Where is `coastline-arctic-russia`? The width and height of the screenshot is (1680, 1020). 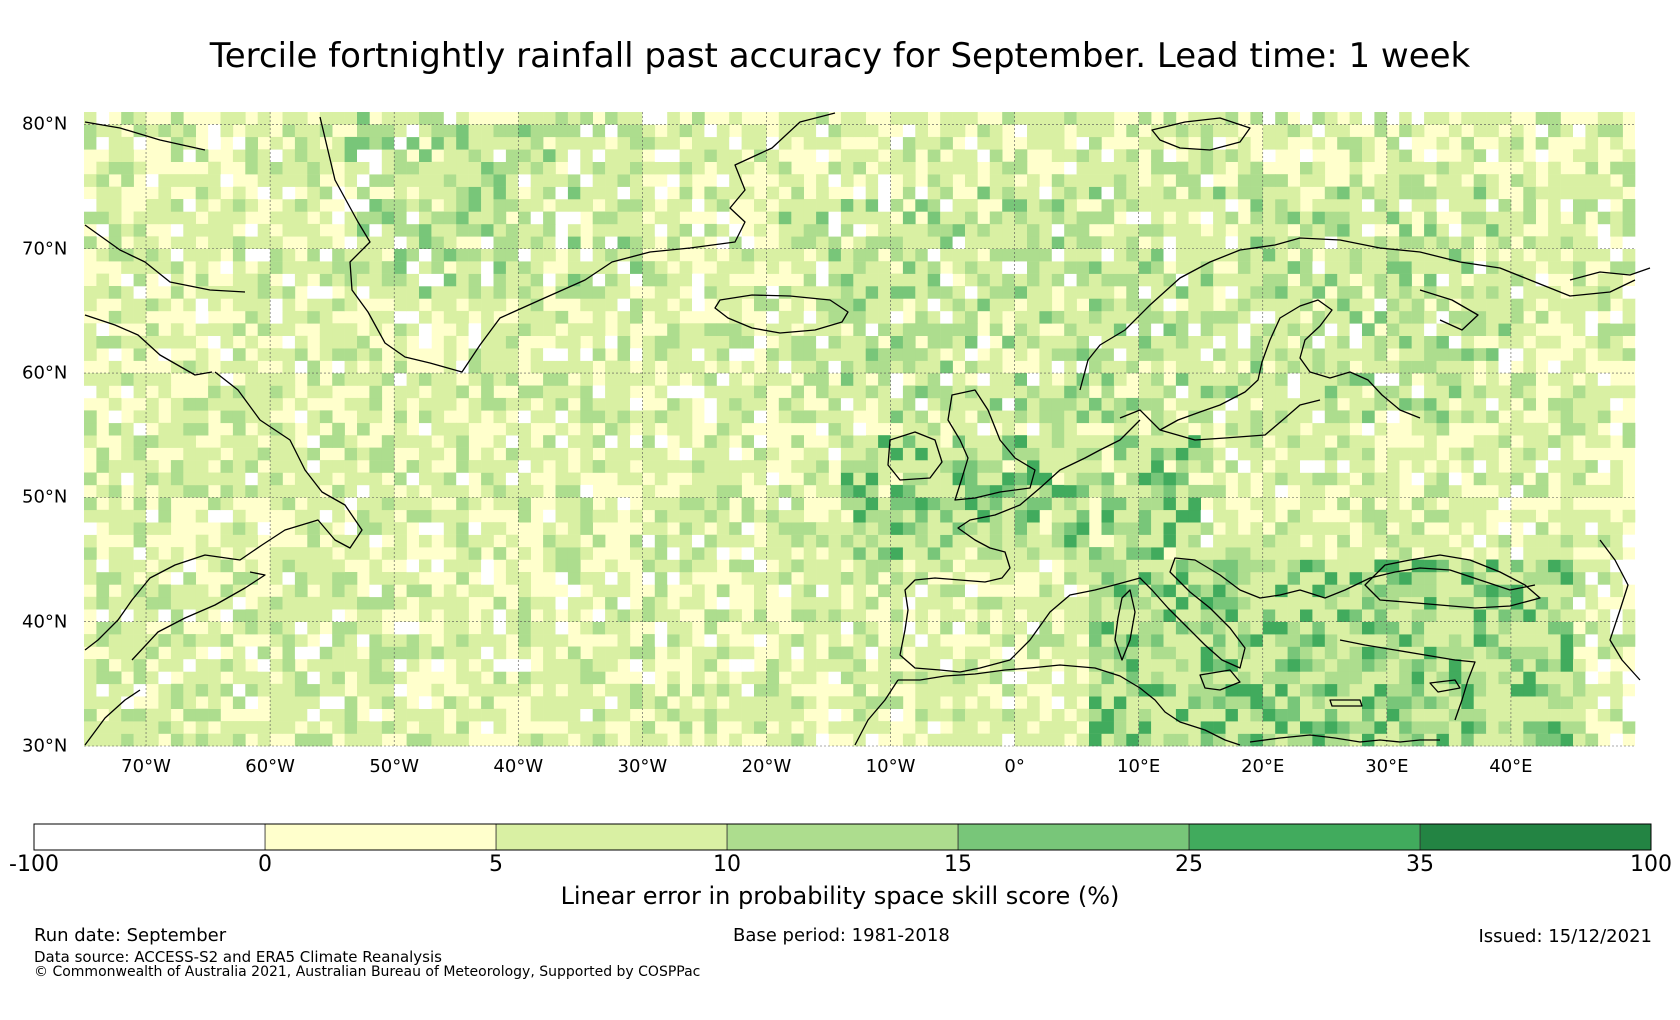
coastline-arctic-russia is located at coordinates (1610, 274).